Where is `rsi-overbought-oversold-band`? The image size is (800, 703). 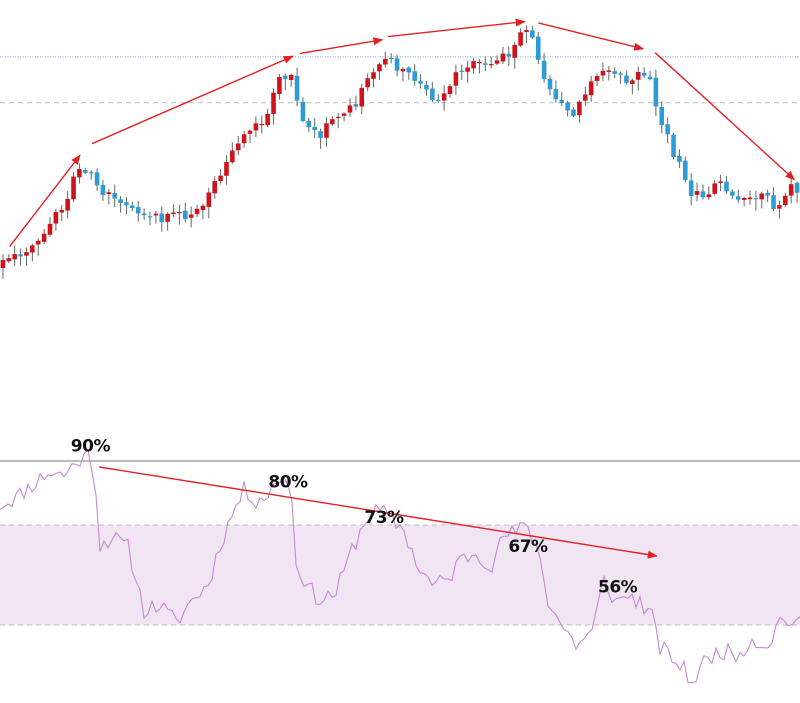
rsi-overbought-oversold-band is located at coordinates (400, 575).